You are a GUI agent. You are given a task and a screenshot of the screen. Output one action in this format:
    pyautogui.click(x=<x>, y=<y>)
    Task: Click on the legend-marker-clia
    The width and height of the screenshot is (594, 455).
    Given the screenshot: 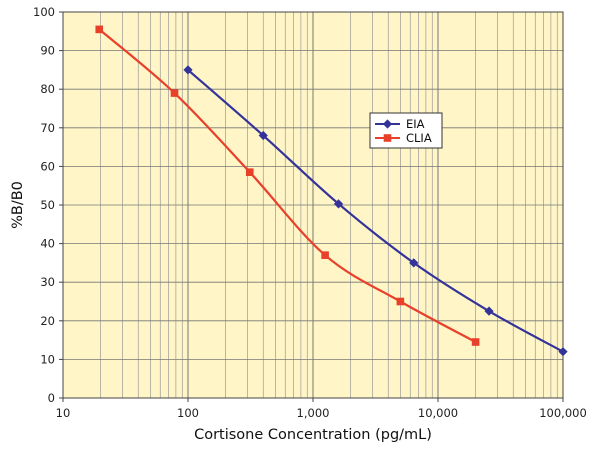 What is the action you would take?
    pyautogui.click(x=387, y=138)
    